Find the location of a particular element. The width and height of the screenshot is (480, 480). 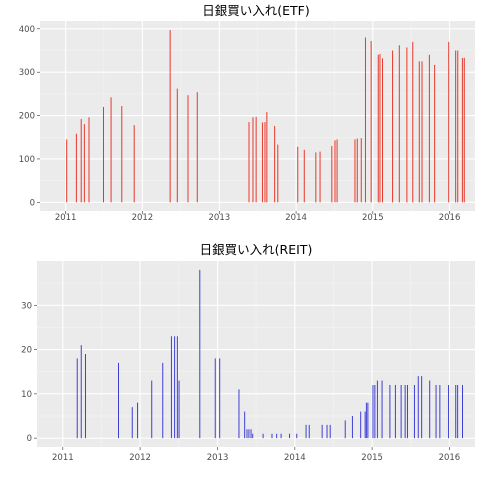

etf-y-axis: 0 100 200 300 400 is located at coordinates (29, 116).